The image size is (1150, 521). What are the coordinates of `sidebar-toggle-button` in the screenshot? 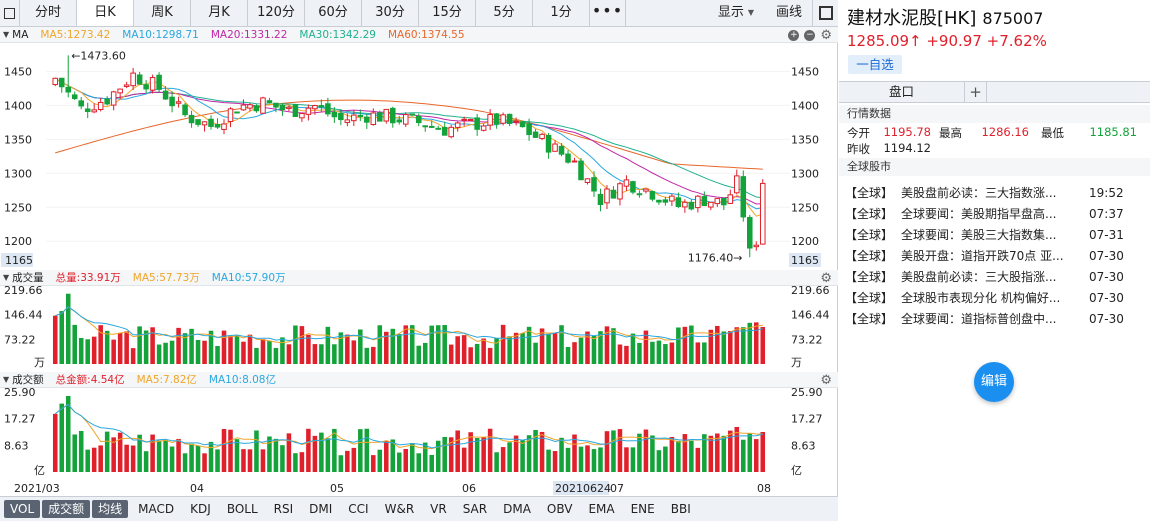 It's located at (10, 13).